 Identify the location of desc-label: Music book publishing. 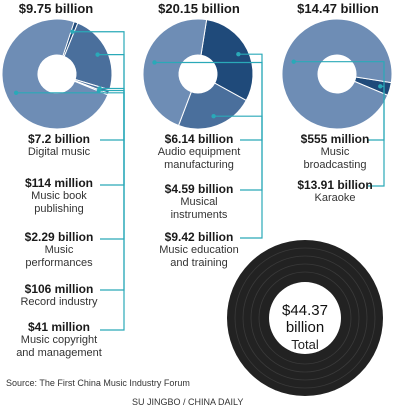
(59, 202).